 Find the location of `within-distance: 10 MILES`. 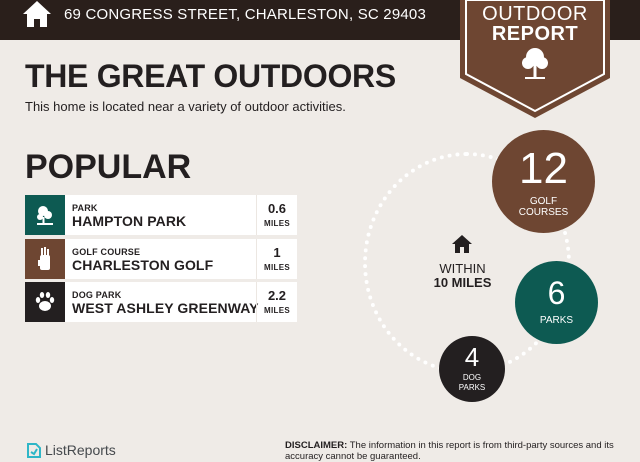

within-distance: 10 MILES is located at coordinates (462, 282).